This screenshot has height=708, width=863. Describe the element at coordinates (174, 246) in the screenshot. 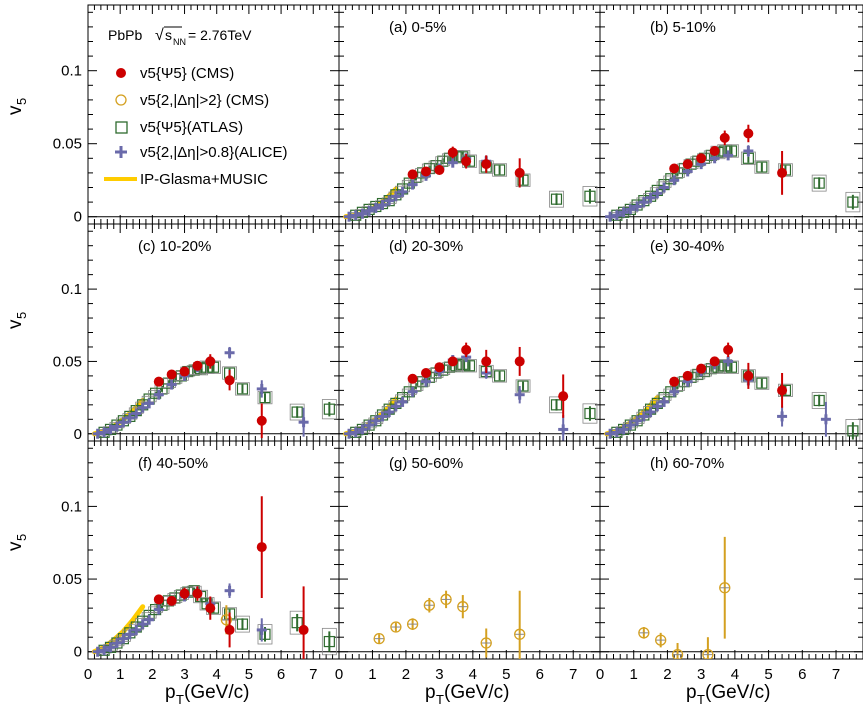

I see `panel-label: (c) 10-20%` at that location.